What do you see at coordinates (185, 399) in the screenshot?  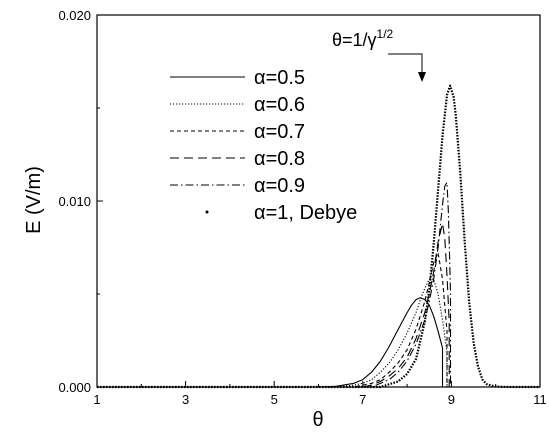 I see `x-tick-label: 3` at bounding box center [185, 399].